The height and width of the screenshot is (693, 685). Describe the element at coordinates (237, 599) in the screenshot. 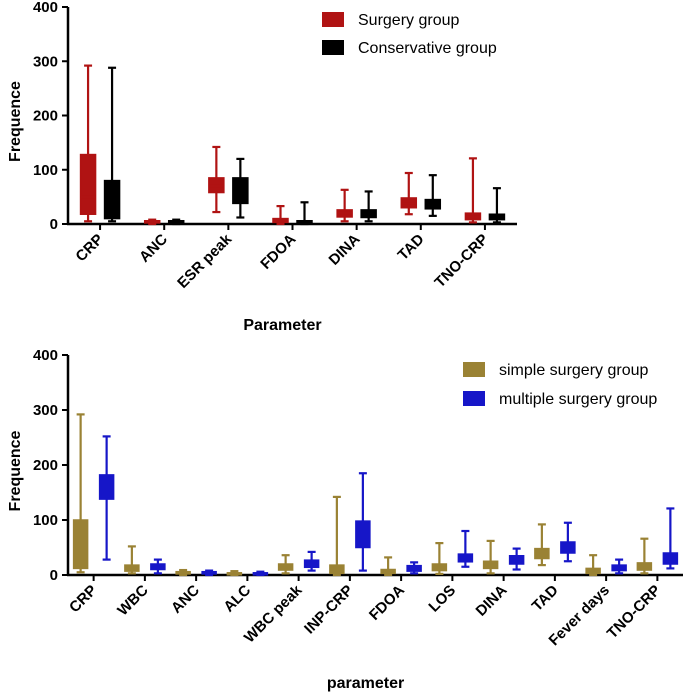

I see `x-tick-label: ALC` at that location.